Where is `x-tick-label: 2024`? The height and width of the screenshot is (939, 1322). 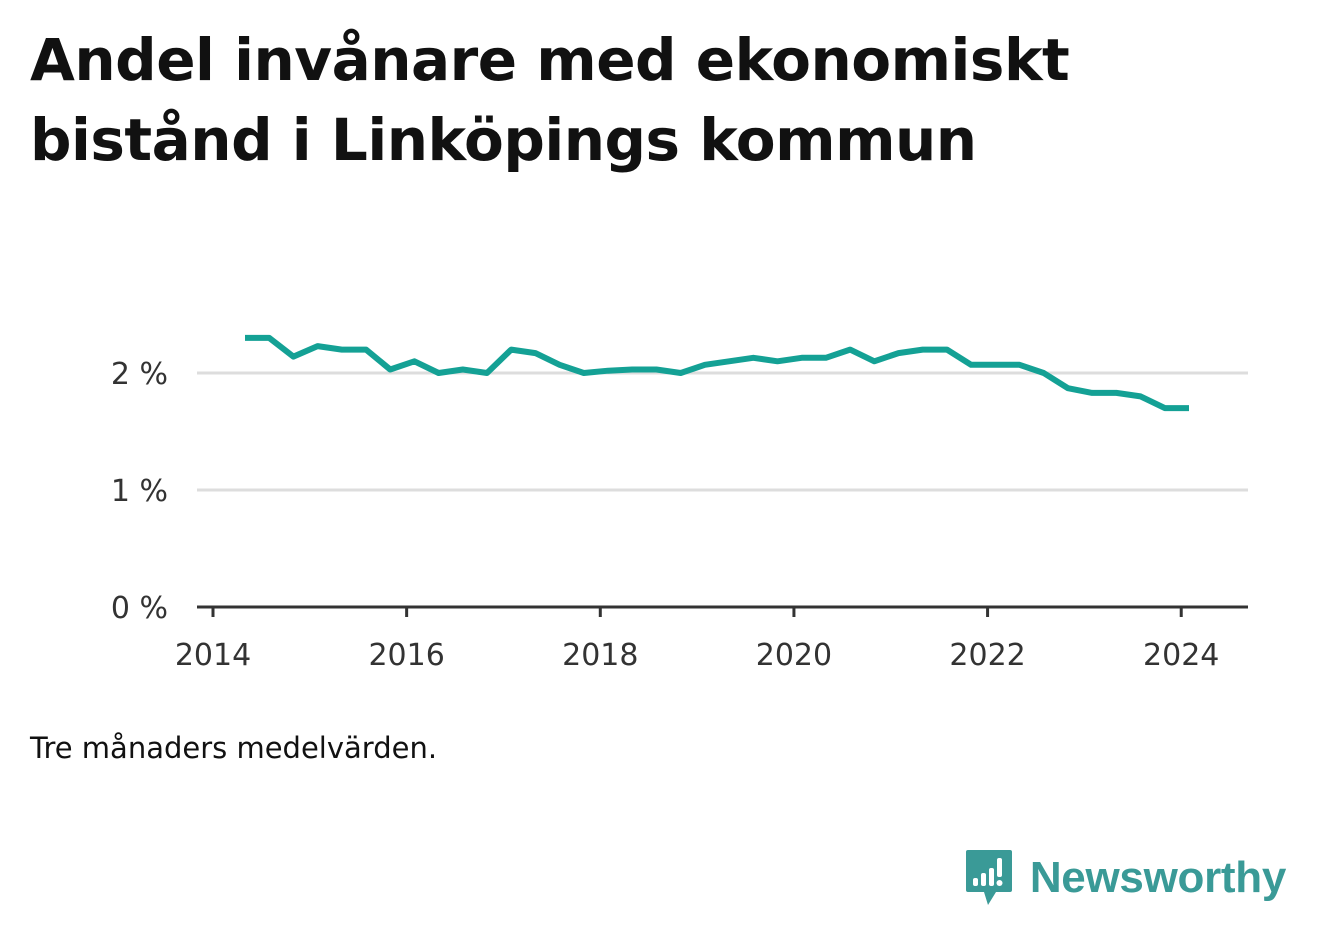
x-tick-label: 2024 is located at coordinates (1181, 655).